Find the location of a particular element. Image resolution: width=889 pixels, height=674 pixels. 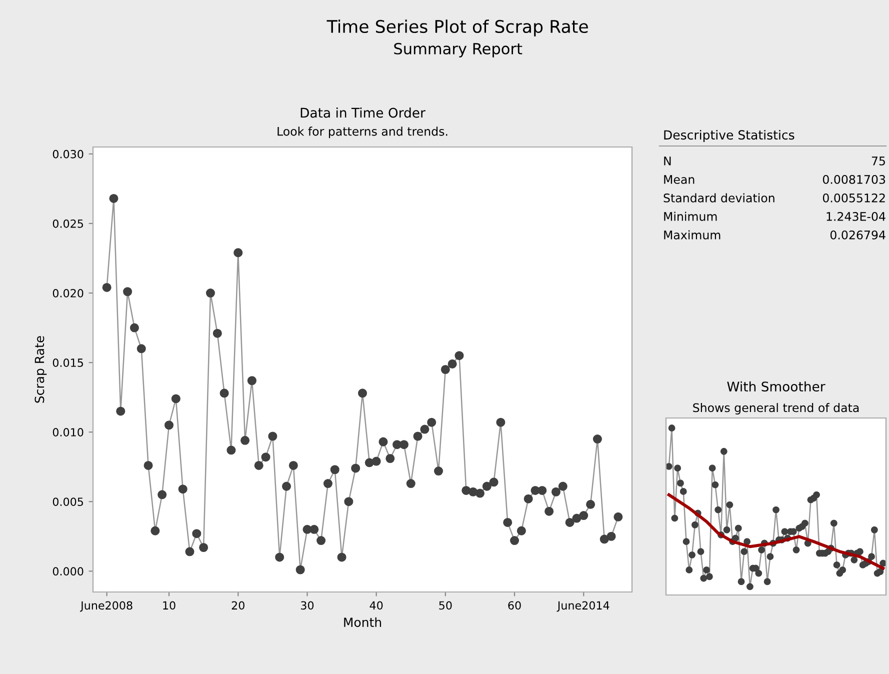

x-tick-label: 30 is located at coordinates (307, 605).